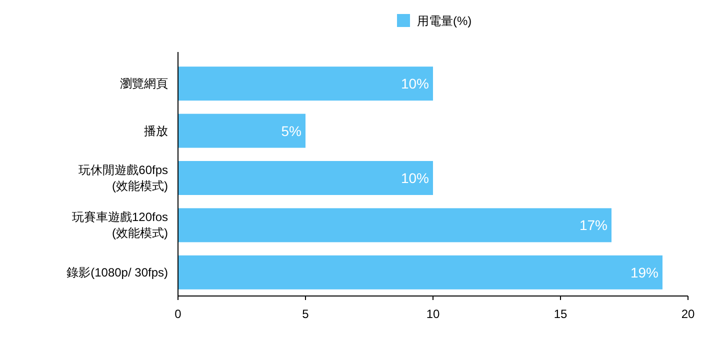 The width and height of the screenshot is (720, 345). I want to click on x-tick-label: 10, so click(433, 314).